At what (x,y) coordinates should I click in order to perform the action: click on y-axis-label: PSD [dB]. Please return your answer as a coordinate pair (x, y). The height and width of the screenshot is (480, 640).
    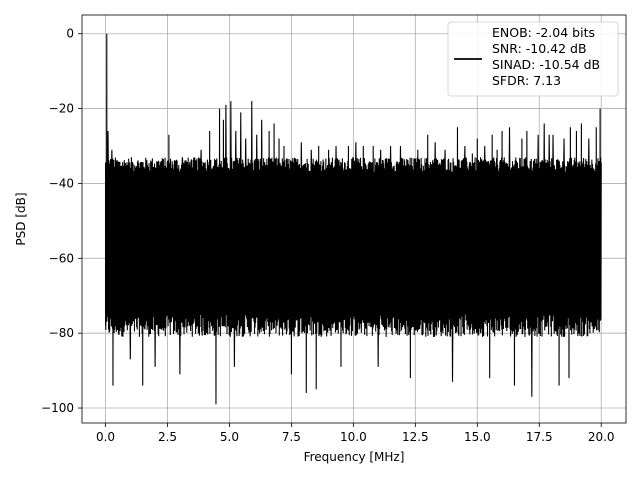
    Looking at the image, I should click on (21, 218).